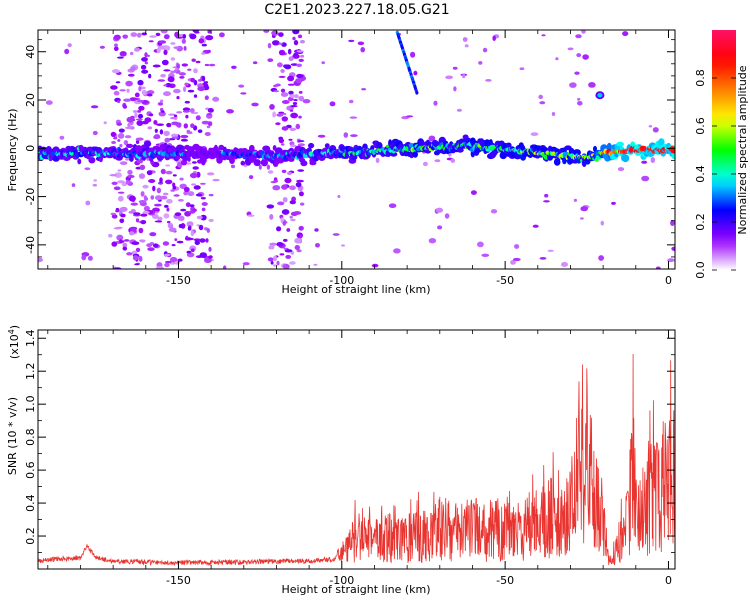  Describe the element at coordinates (411, 145) in the screenshot. I see `heat-ridge-core` at that location.